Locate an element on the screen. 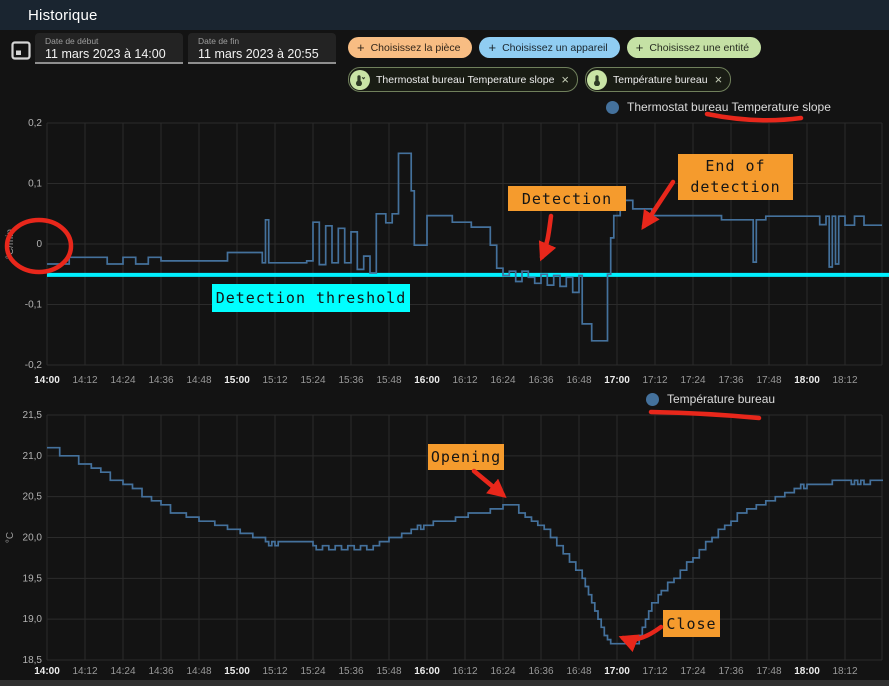  svg-text: 21,5 is located at coordinates (33, 415).